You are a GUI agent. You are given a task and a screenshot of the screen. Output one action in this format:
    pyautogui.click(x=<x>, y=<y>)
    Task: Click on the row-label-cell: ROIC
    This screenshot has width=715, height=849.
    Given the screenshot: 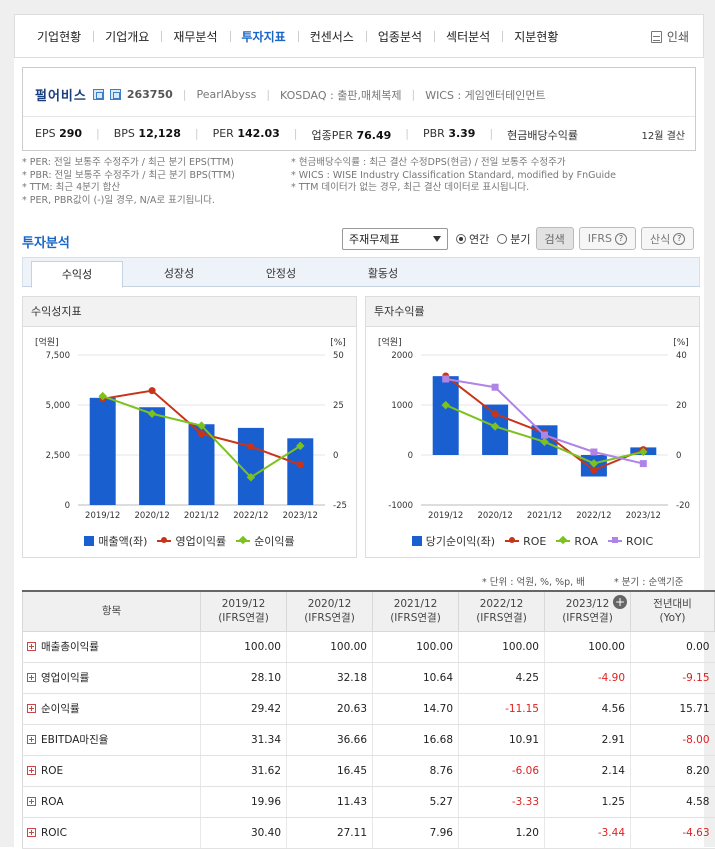 What is the action you would take?
    pyautogui.click(x=111, y=833)
    